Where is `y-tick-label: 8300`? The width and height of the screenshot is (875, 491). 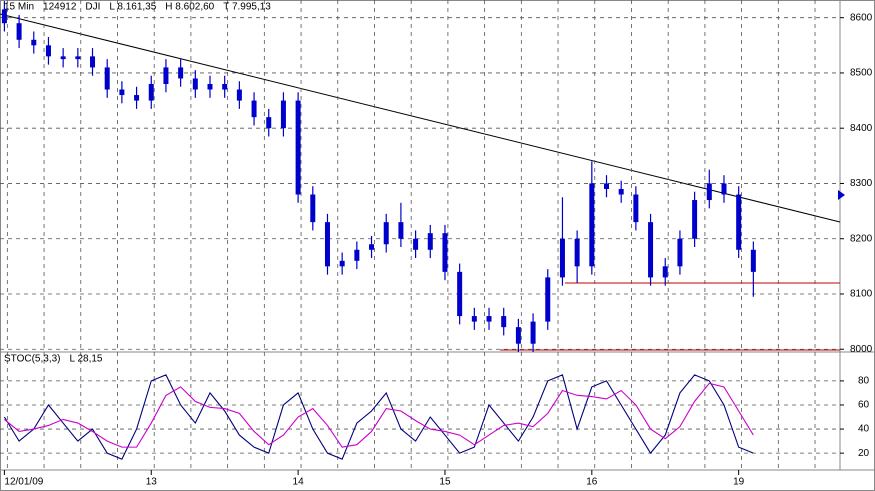 y-tick-label: 8300 is located at coordinates (861, 183).